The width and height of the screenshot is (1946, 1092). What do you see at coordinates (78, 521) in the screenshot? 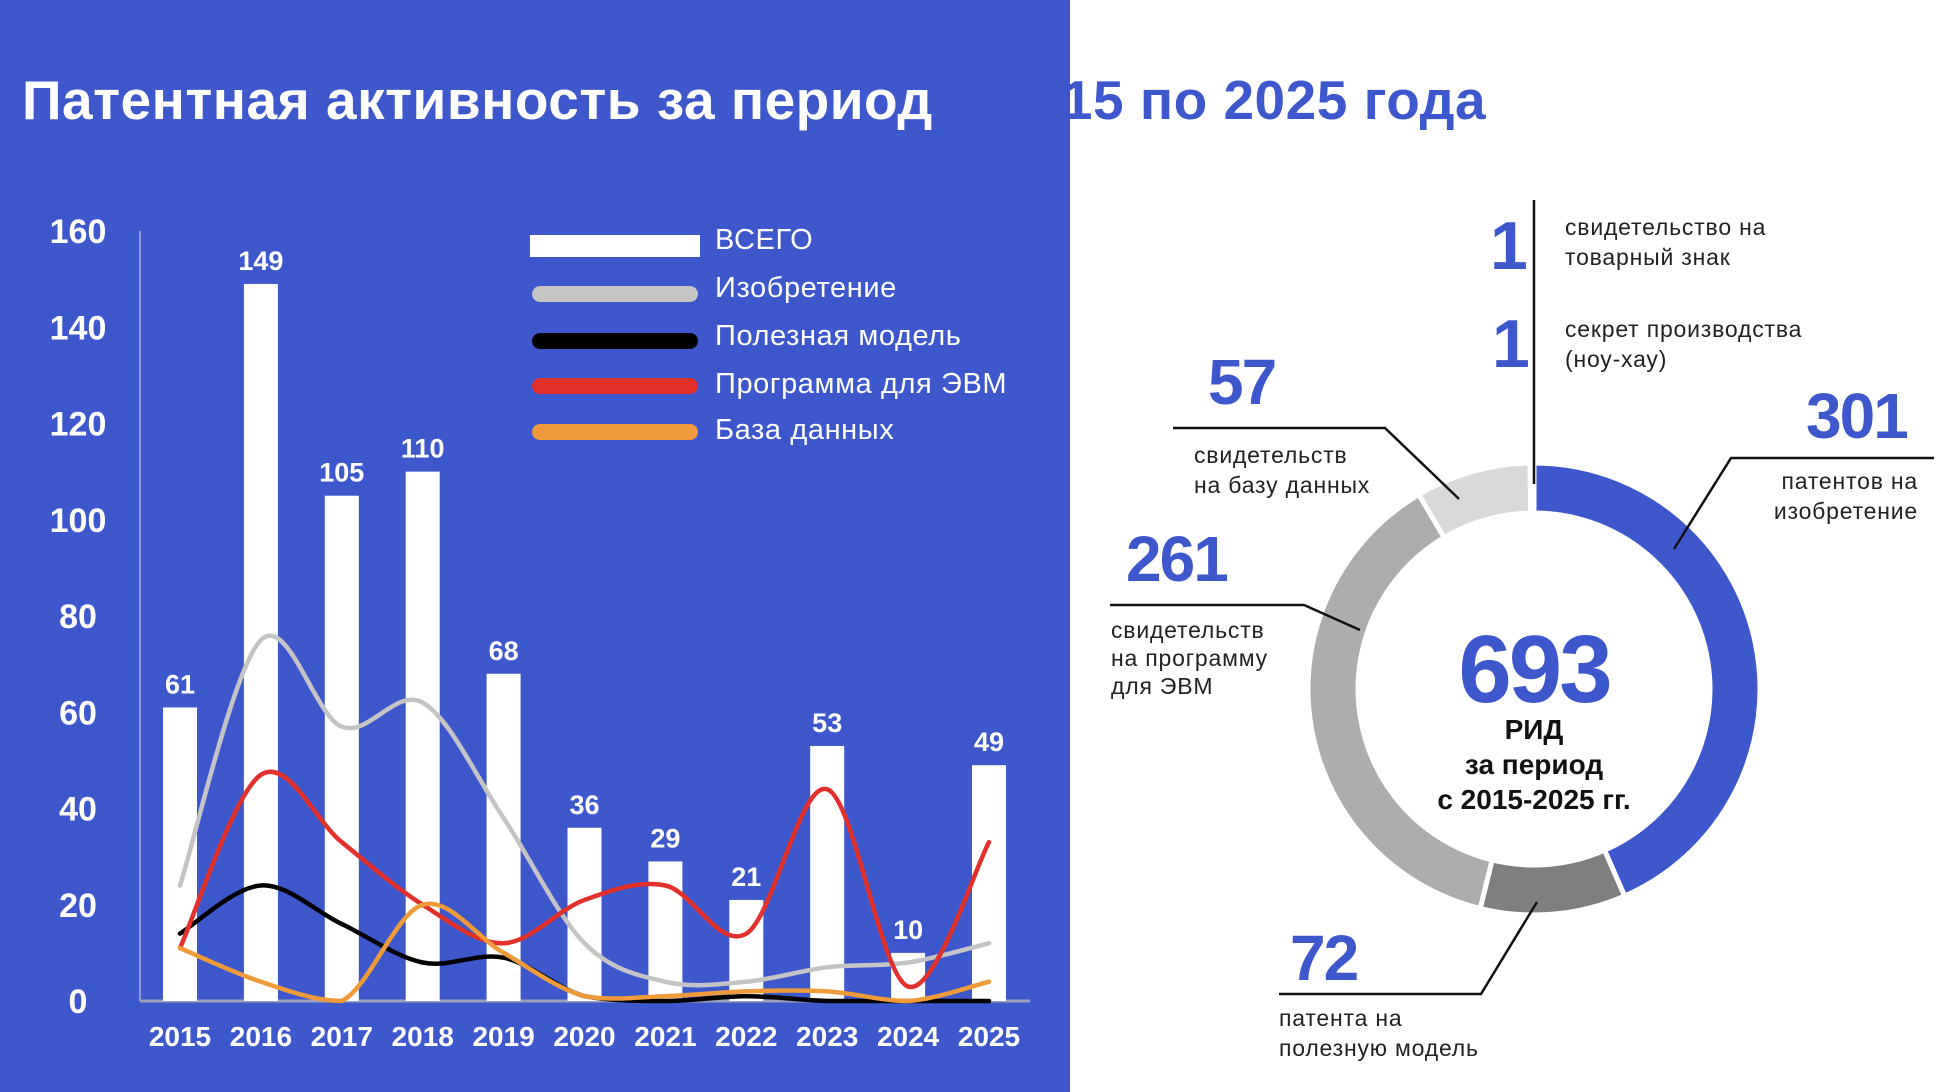
I see `y-tick-label: 100` at bounding box center [78, 521].